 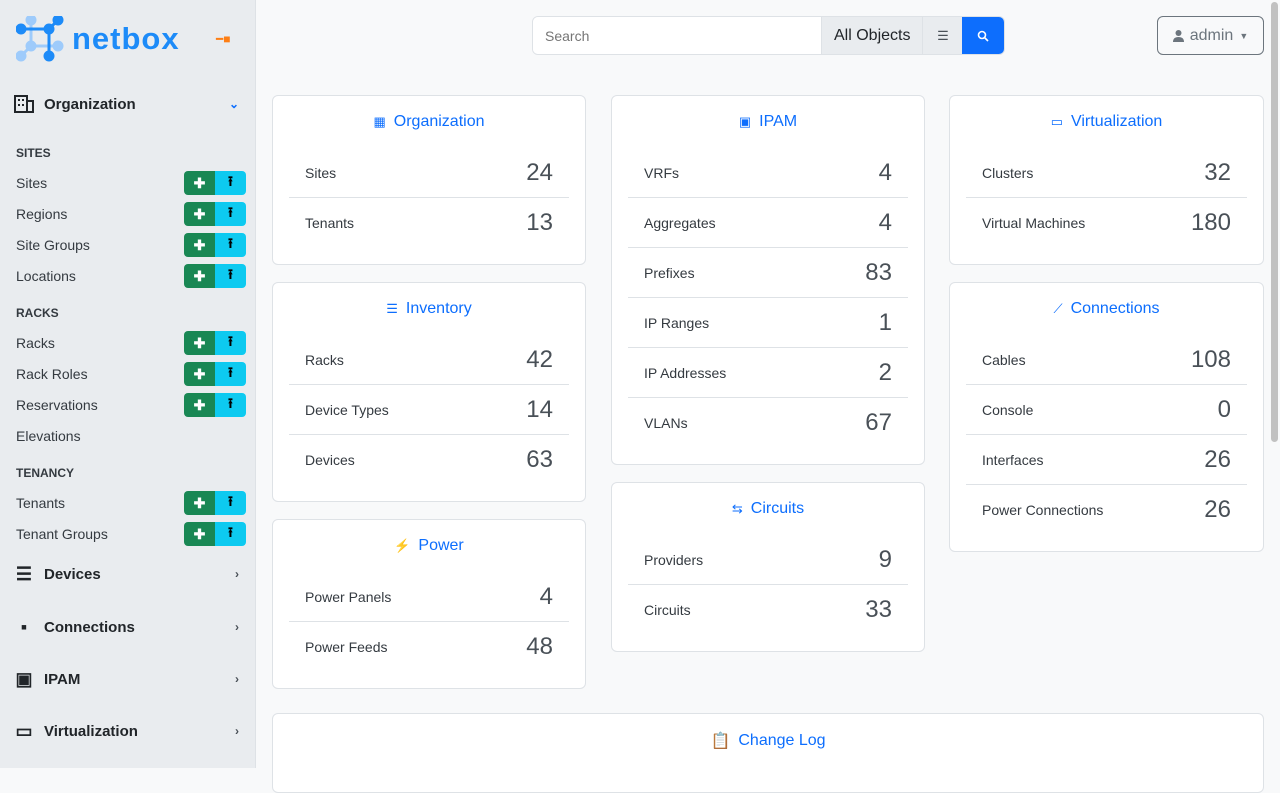 What do you see at coordinates (46, 276) in the screenshot?
I see `sidebar-item-label: Locations` at bounding box center [46, 276].